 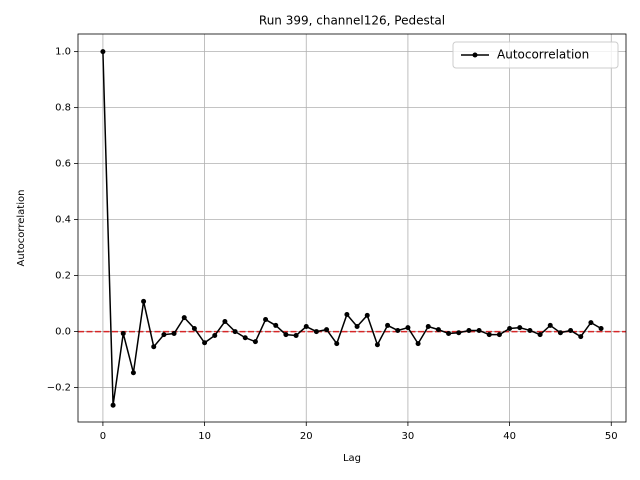 What do you see at coordinates (475, 55) in the screenshot?
I see `legend-marker` at bounding box center [475, 55].